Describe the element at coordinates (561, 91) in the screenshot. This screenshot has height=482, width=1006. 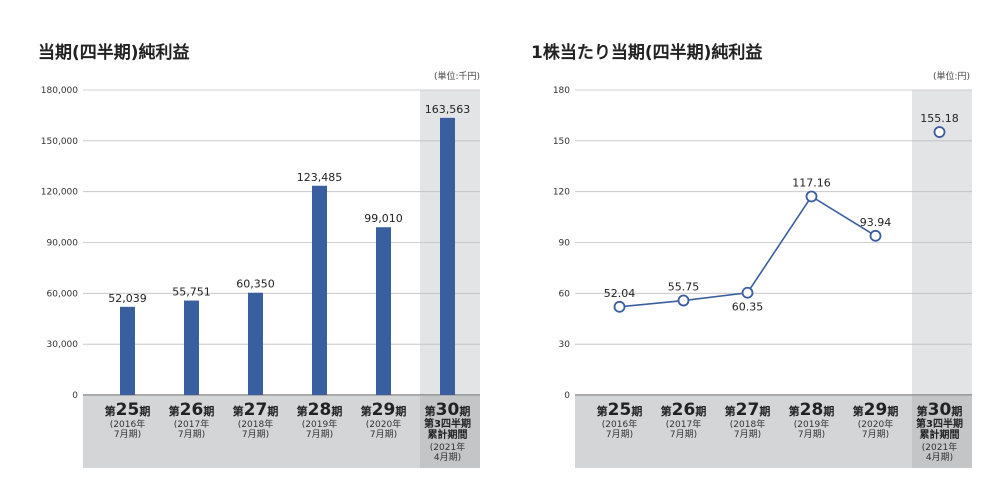
I see `y-tick-label: 180` at that location.